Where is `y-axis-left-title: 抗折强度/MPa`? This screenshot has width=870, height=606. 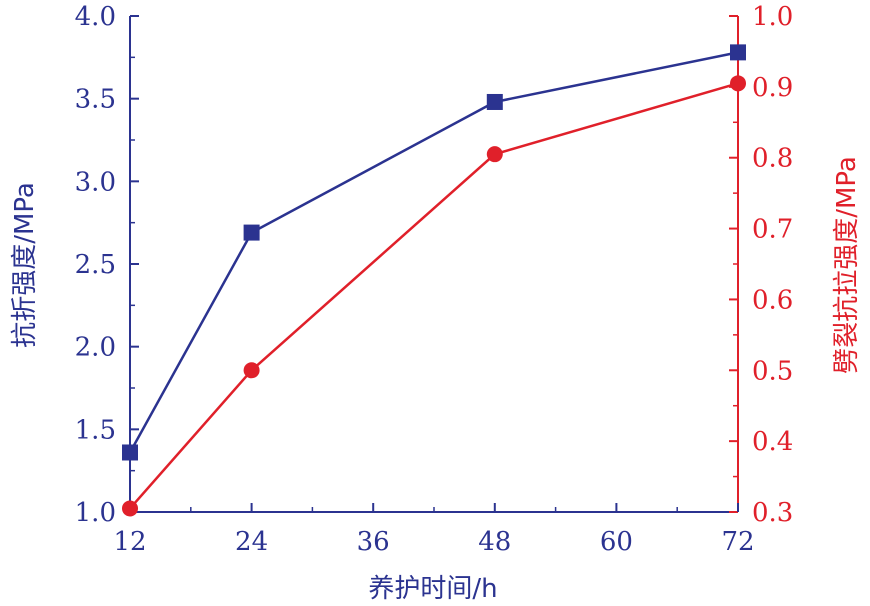 y-axis-left-title: 抗折强度/MPa is located at coordinates (25, 265).